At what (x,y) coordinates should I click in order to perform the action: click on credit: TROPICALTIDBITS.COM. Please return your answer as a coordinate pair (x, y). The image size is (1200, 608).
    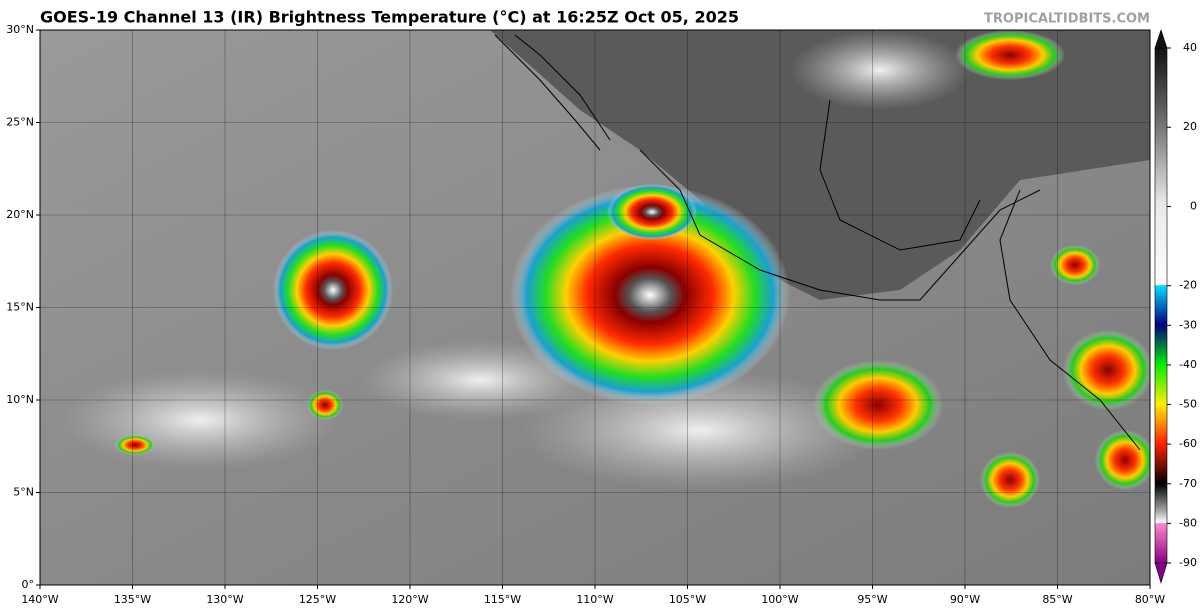
    Looking at the image, I should click on (1067, 19).